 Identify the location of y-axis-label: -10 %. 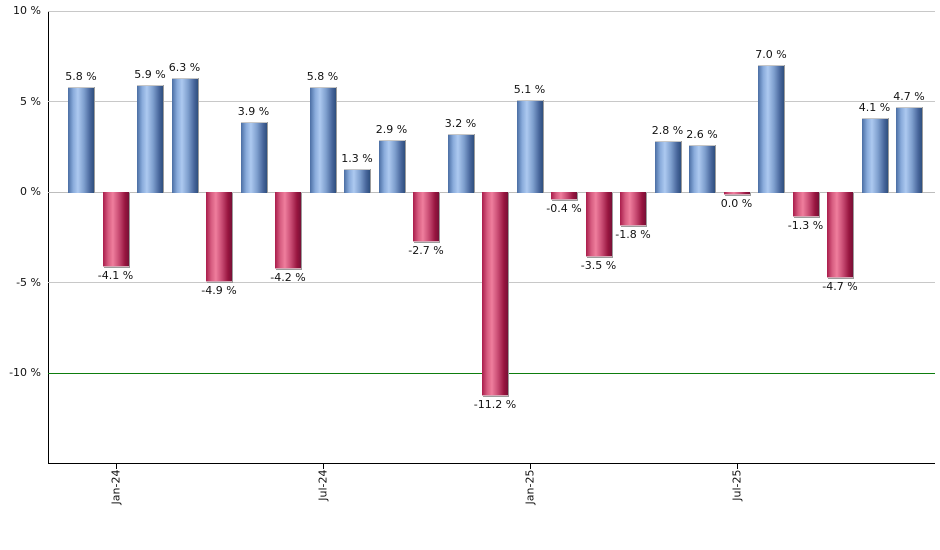
(25, 373).